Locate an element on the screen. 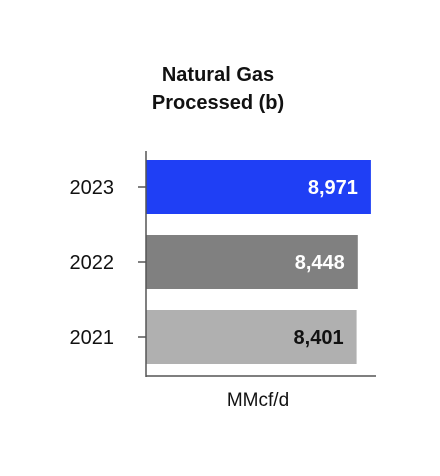  bar-2022 is located at coordinates (252, 262).